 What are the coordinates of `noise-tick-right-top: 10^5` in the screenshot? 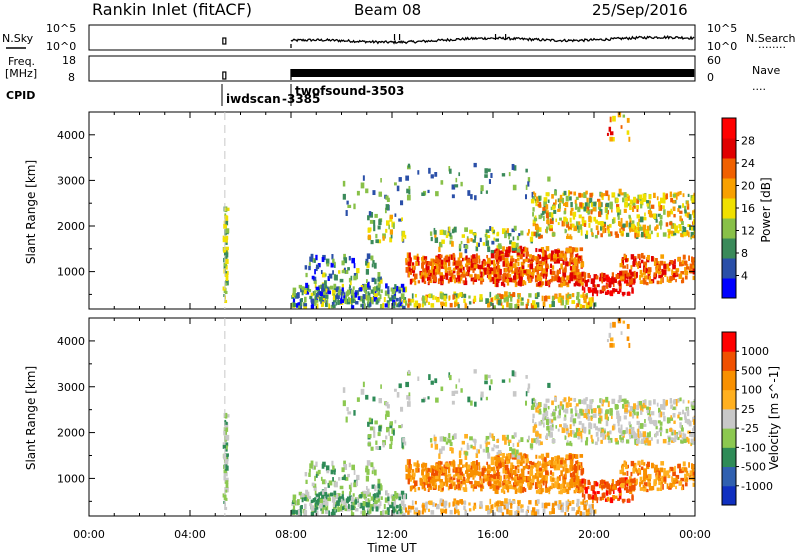 It's located at (722, 28).